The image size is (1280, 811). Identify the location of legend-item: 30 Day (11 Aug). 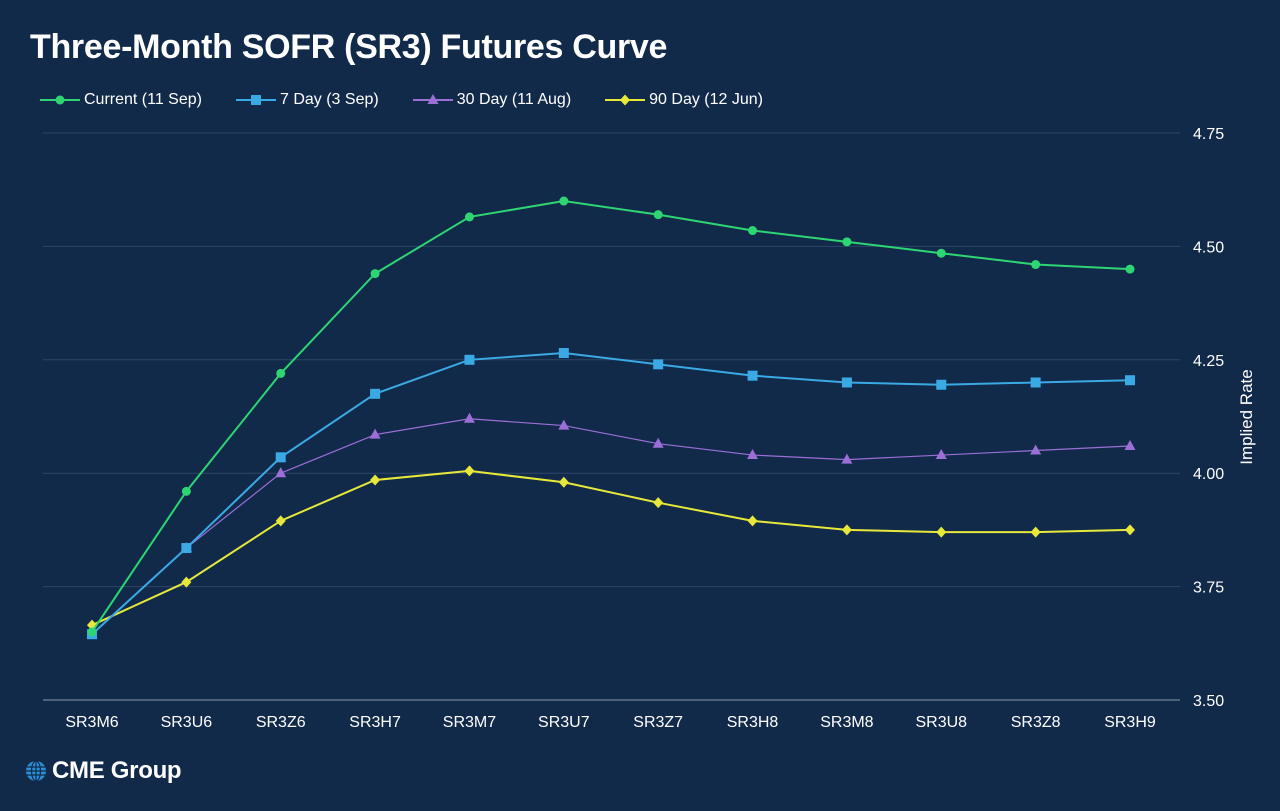
(492, 100).